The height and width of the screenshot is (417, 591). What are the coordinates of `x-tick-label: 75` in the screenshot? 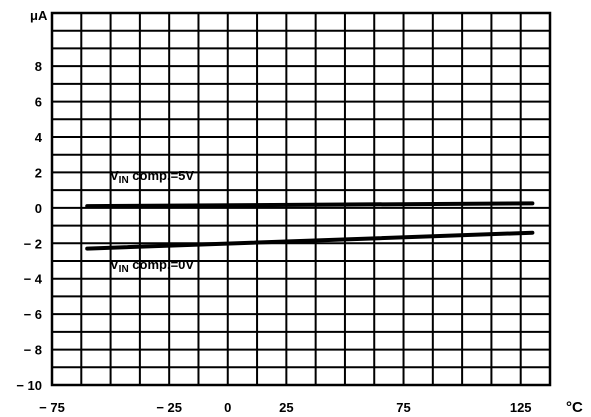 It's located at (403, 407).